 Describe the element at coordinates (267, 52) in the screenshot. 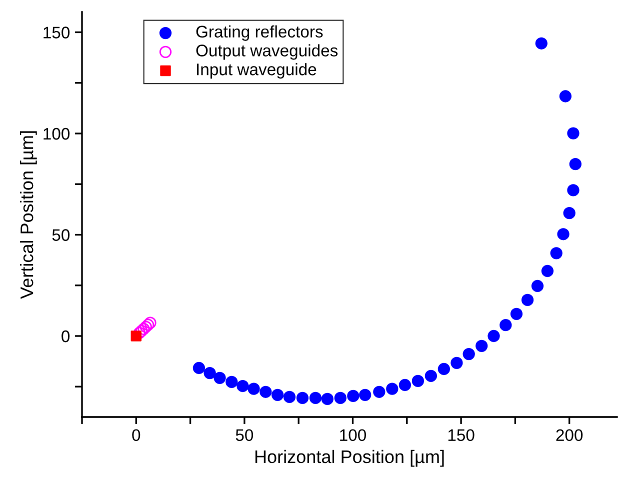

I see `legend-label: Output waveguides` at that location.